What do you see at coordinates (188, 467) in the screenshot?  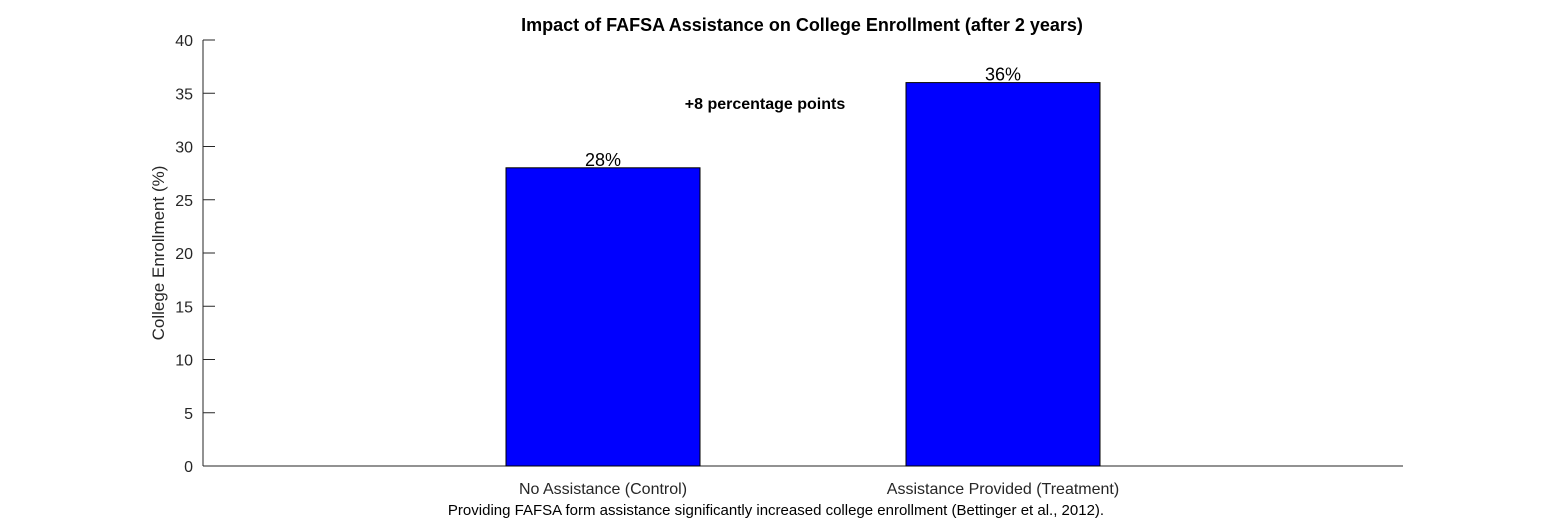 I see `y-tick-label: 0` at bounding box center [188, 467].